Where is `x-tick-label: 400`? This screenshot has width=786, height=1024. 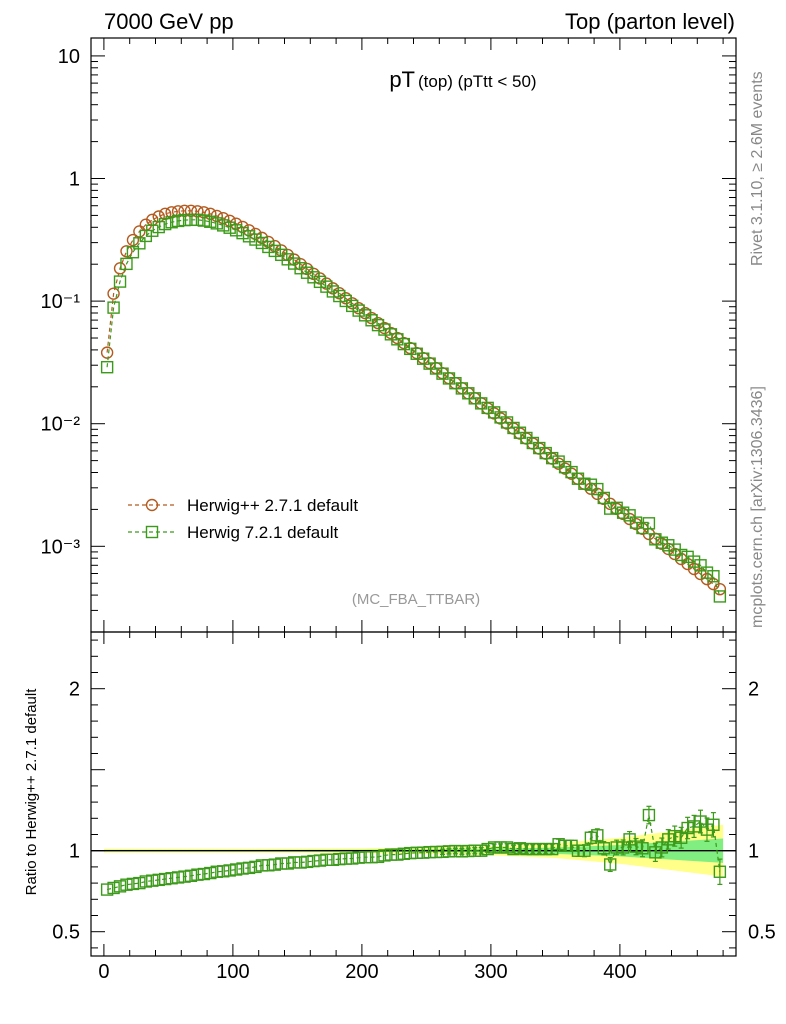
x-tick-label: 400 is located at coordinates (619, 972).